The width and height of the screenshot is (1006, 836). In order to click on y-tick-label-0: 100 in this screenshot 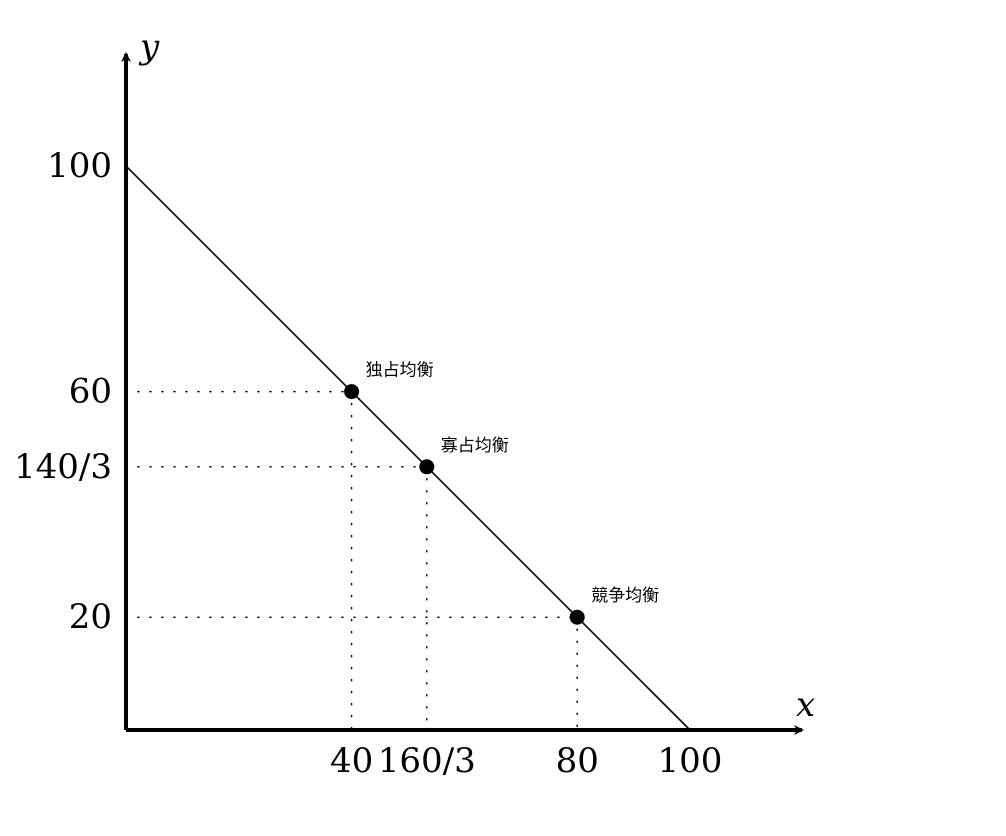, I will do `click(79, 166)`.